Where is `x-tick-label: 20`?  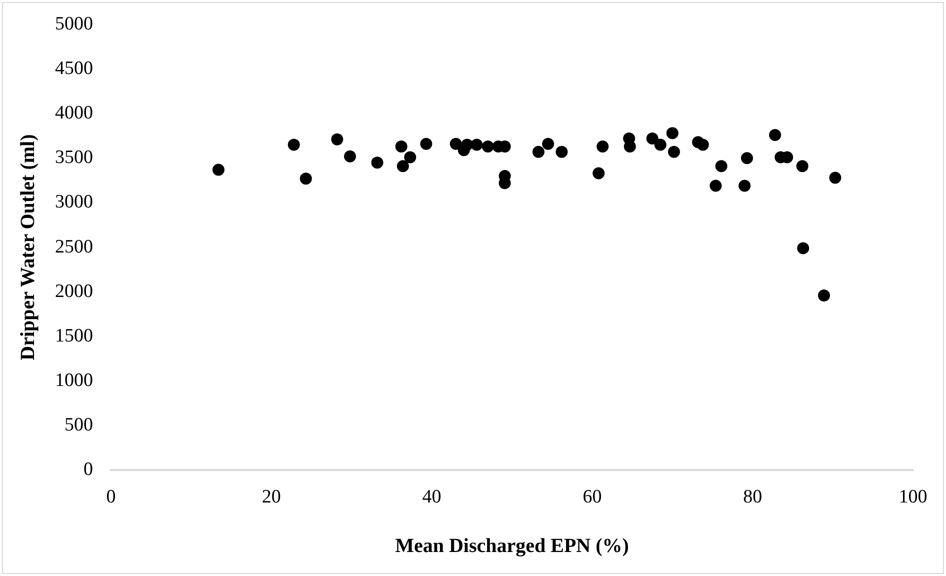
x-tick-label: 20 is located at coordinates (271, 497).